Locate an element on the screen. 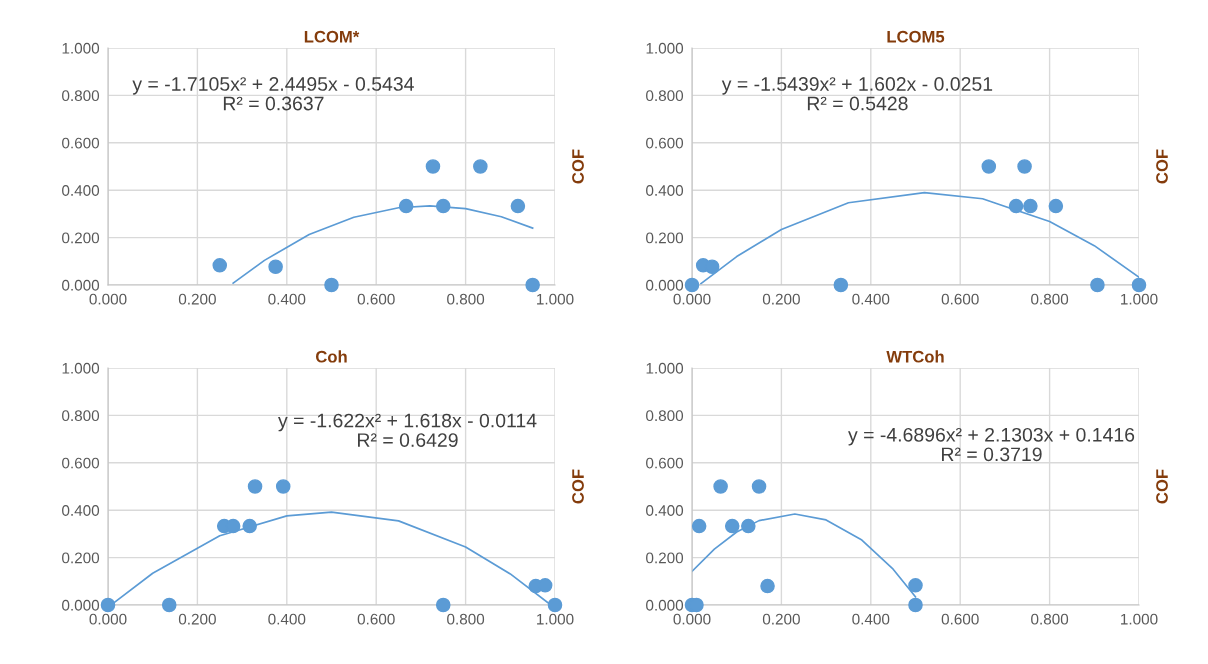 The width and height of the screenshot is (1208, 664). annotation: y = -1.622x² + 1.618x - 0.0114 R² = 0.6429 is located at coordinates (407, 430).